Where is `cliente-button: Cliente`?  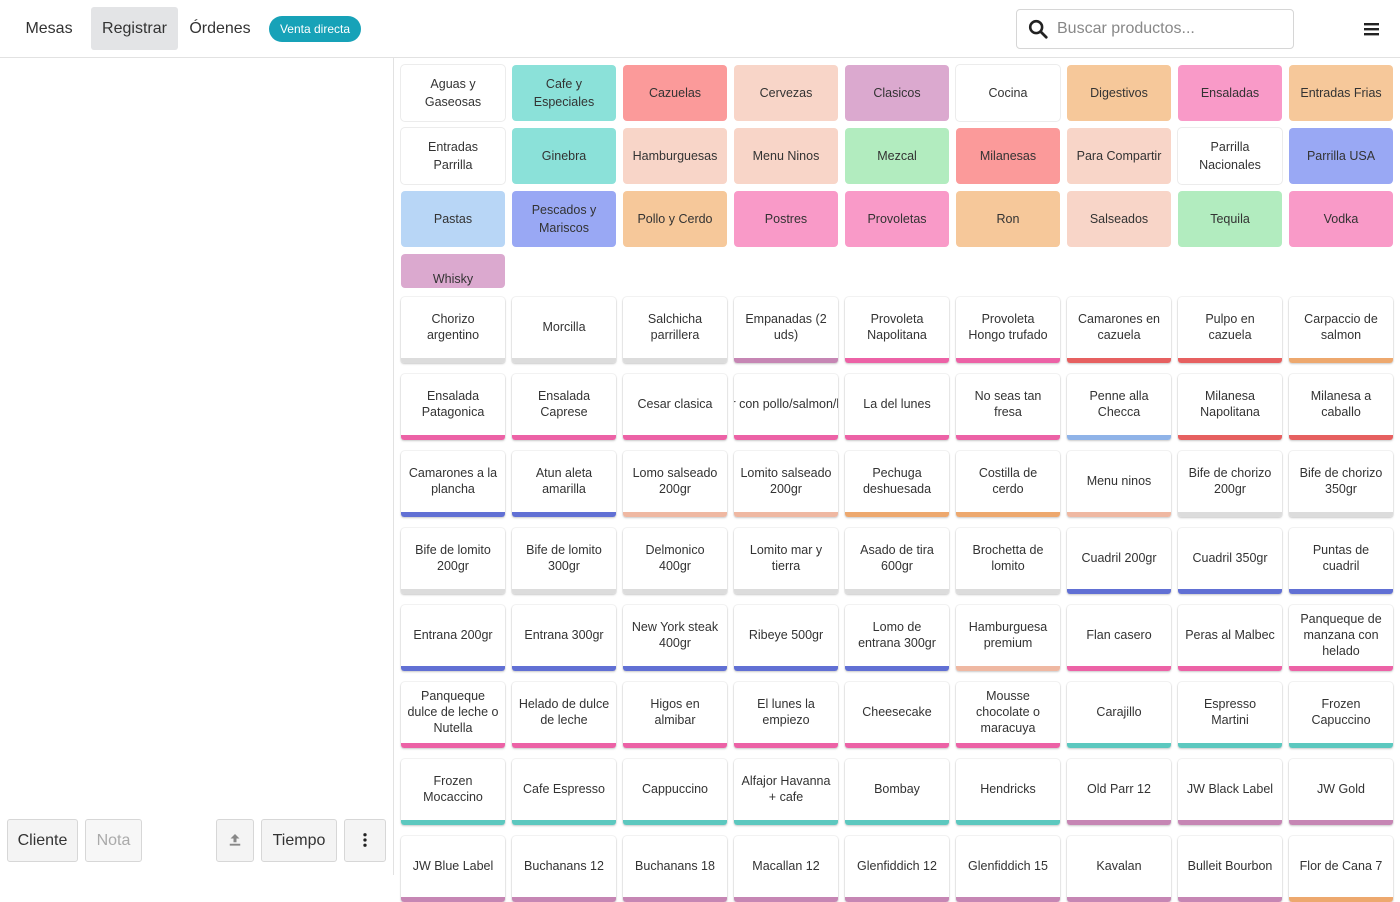 cliente-button: Cliente is located at coordinates (42, 840).